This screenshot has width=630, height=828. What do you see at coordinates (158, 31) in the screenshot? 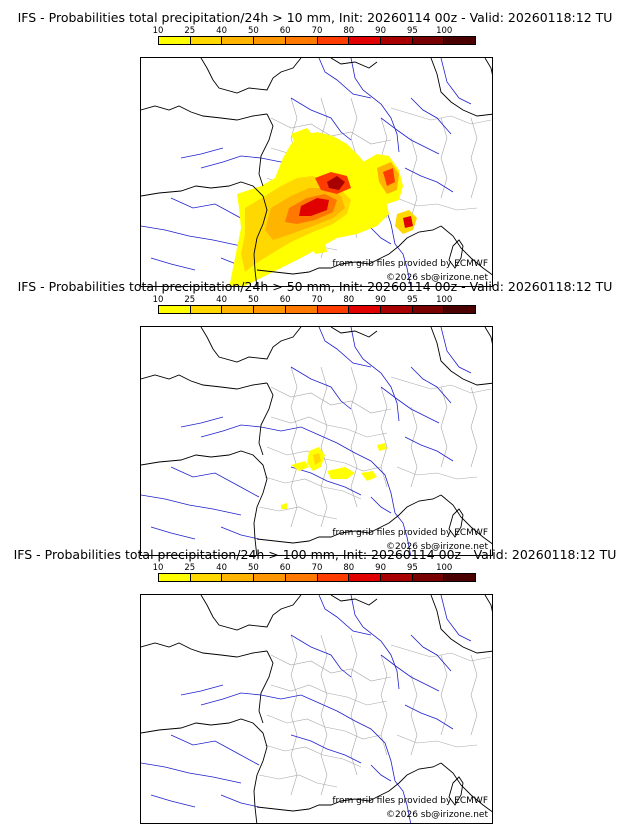
I see `scale-tick-label: 10` at bounding box center [158, 31].